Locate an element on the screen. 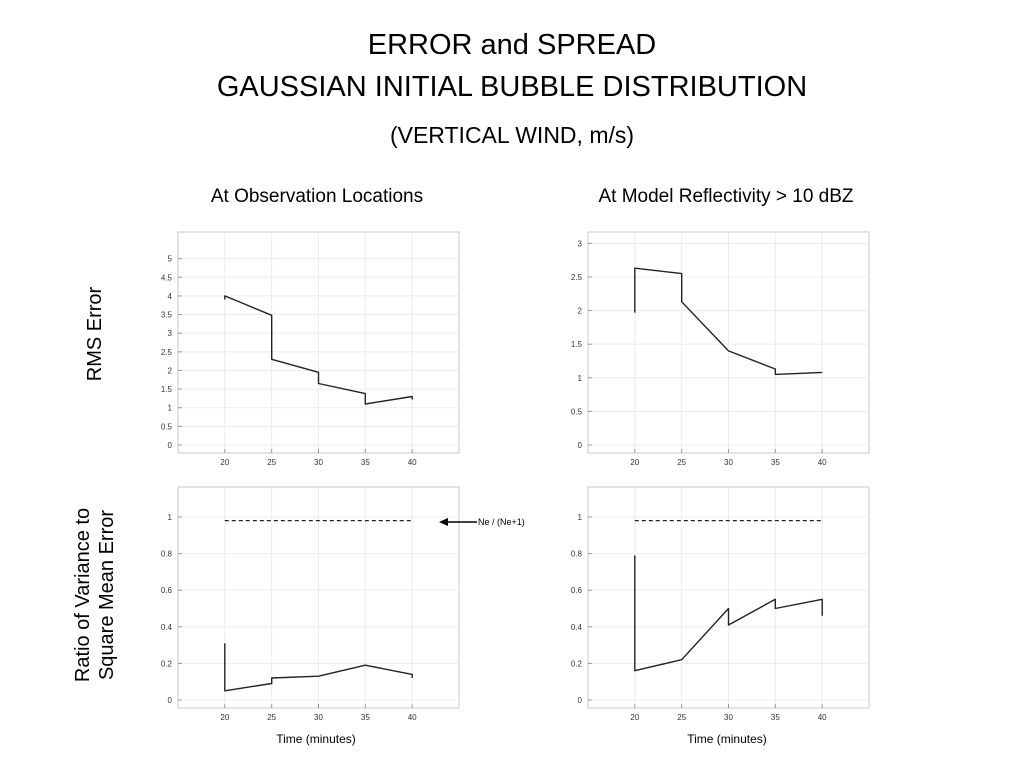 Image resolution: width=1024 pixels, height=768 pixels. rms_obs-ytick-label: 2.5 is located at coordinates (167, 352).